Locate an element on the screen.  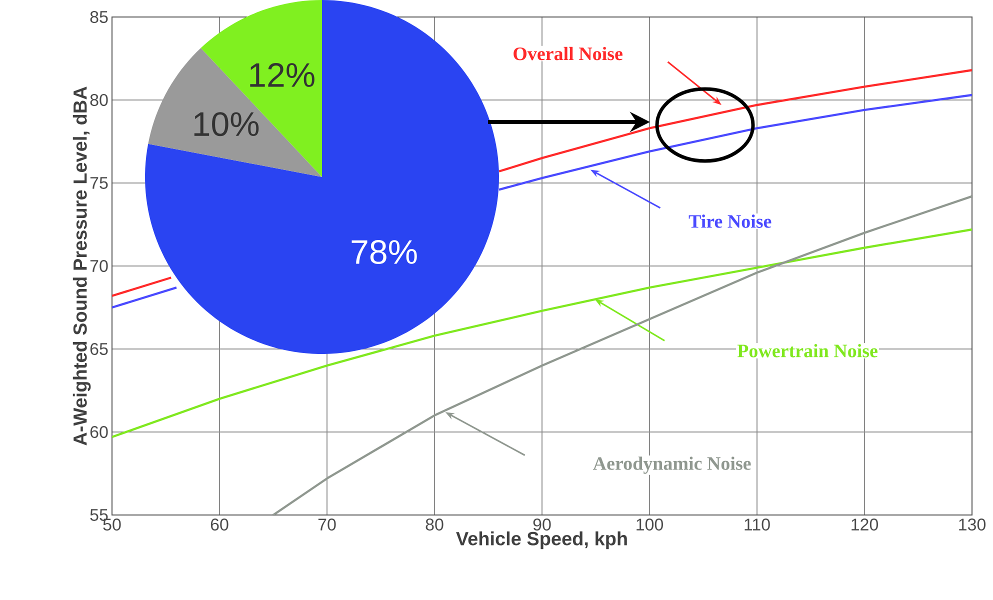
x-tick-label: 110 is located at coordinates (757, 524).